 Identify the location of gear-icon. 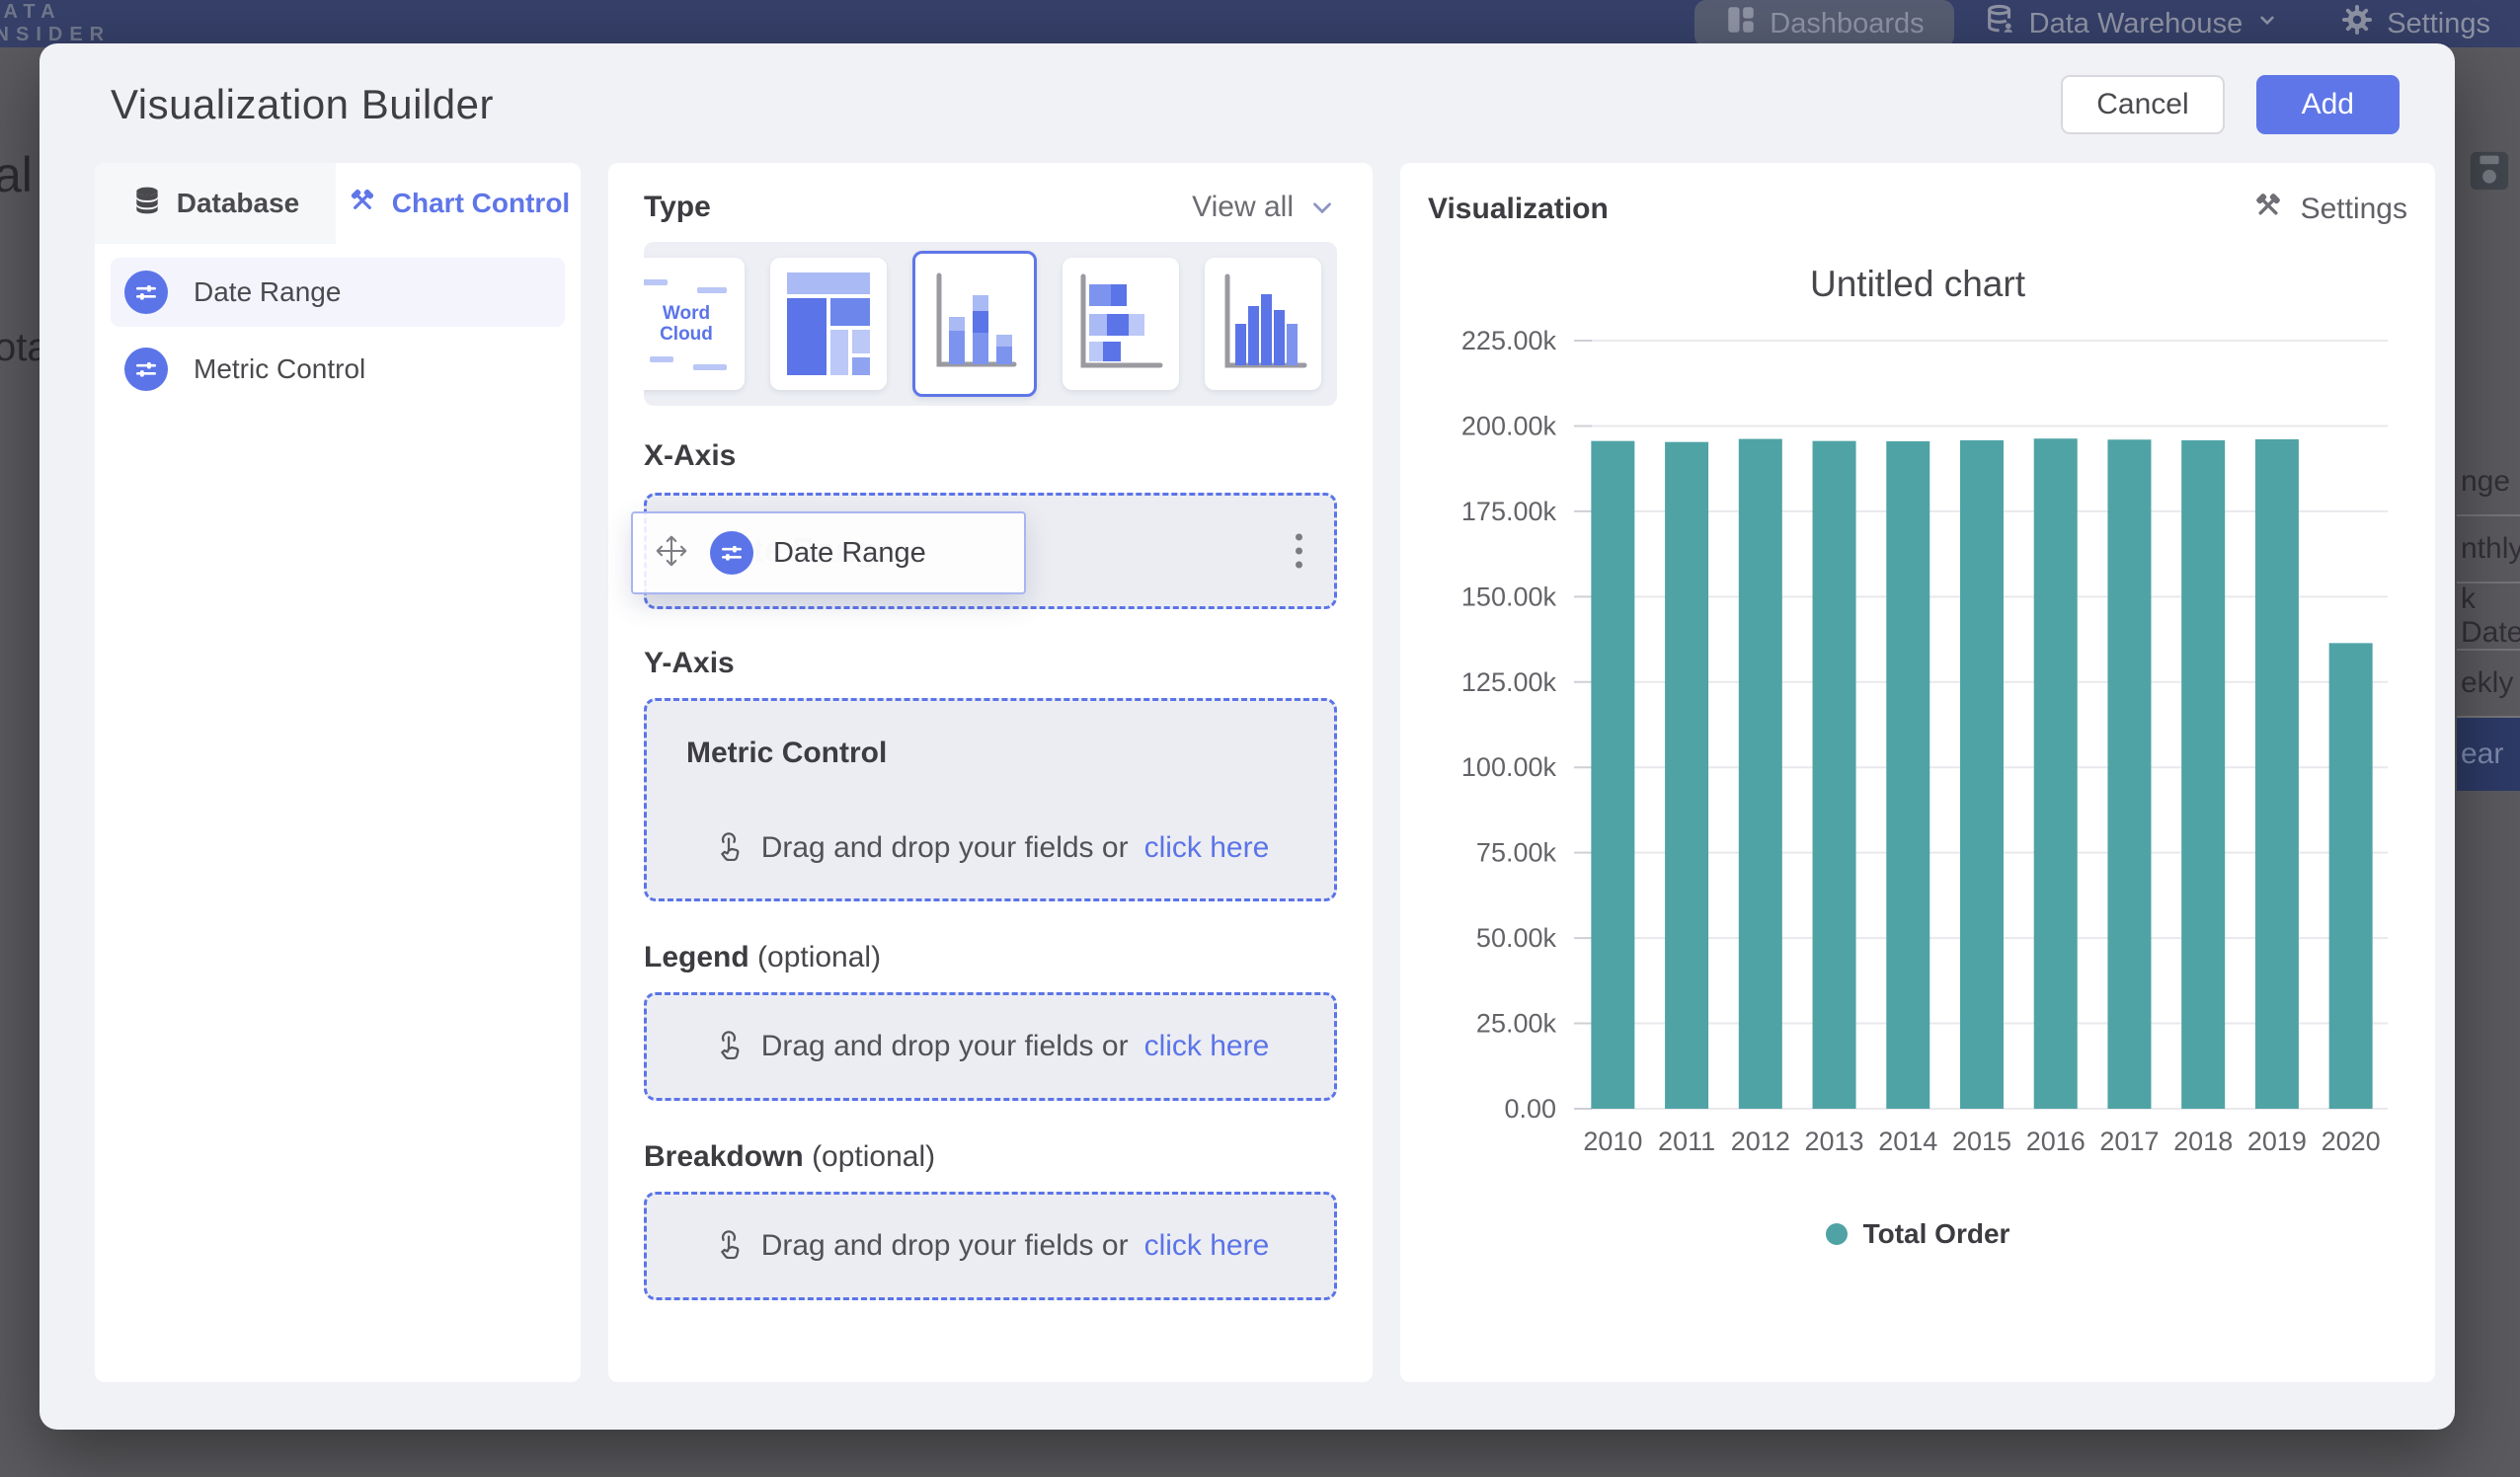
(2357, 23).